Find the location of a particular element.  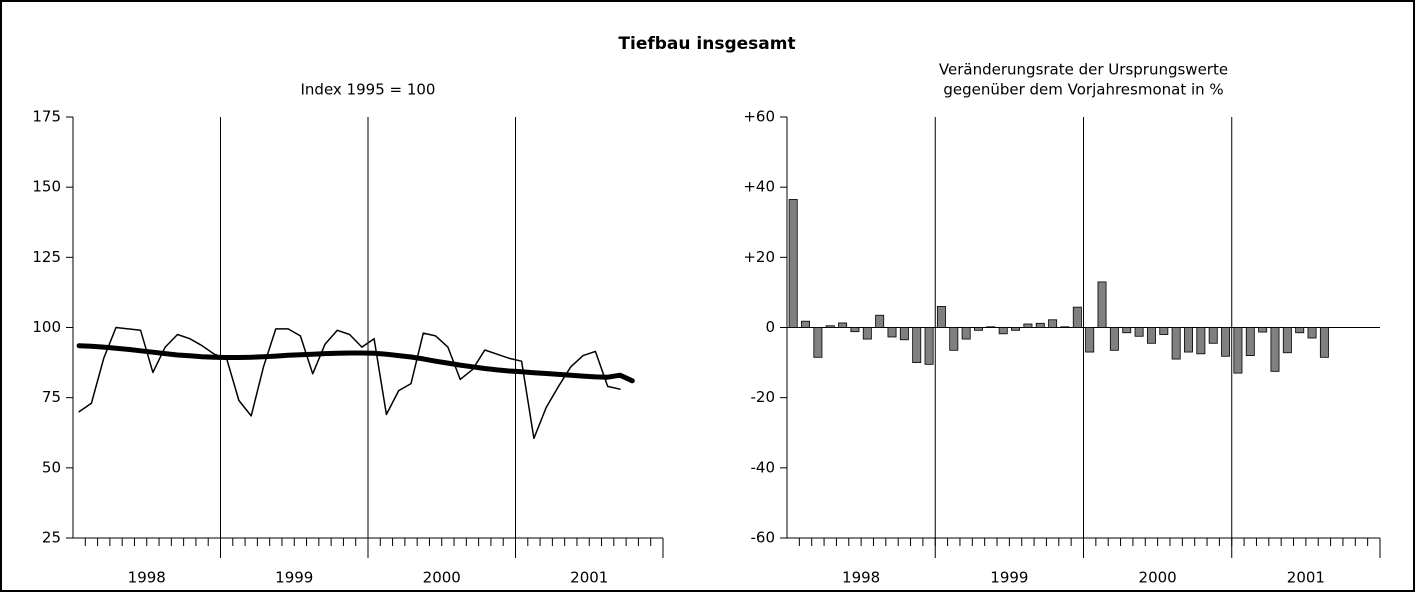

y-tick-label: 75 is located at coordinates (51, 397).